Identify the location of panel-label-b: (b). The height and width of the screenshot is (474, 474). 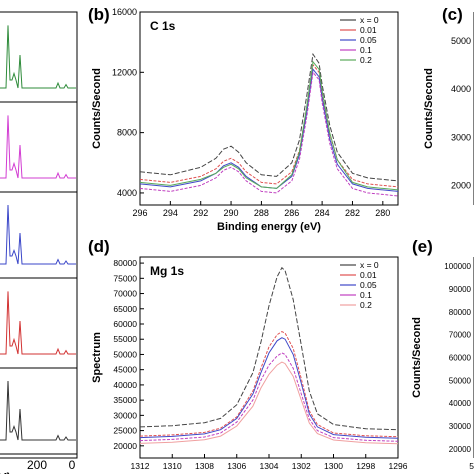
(99, 14).